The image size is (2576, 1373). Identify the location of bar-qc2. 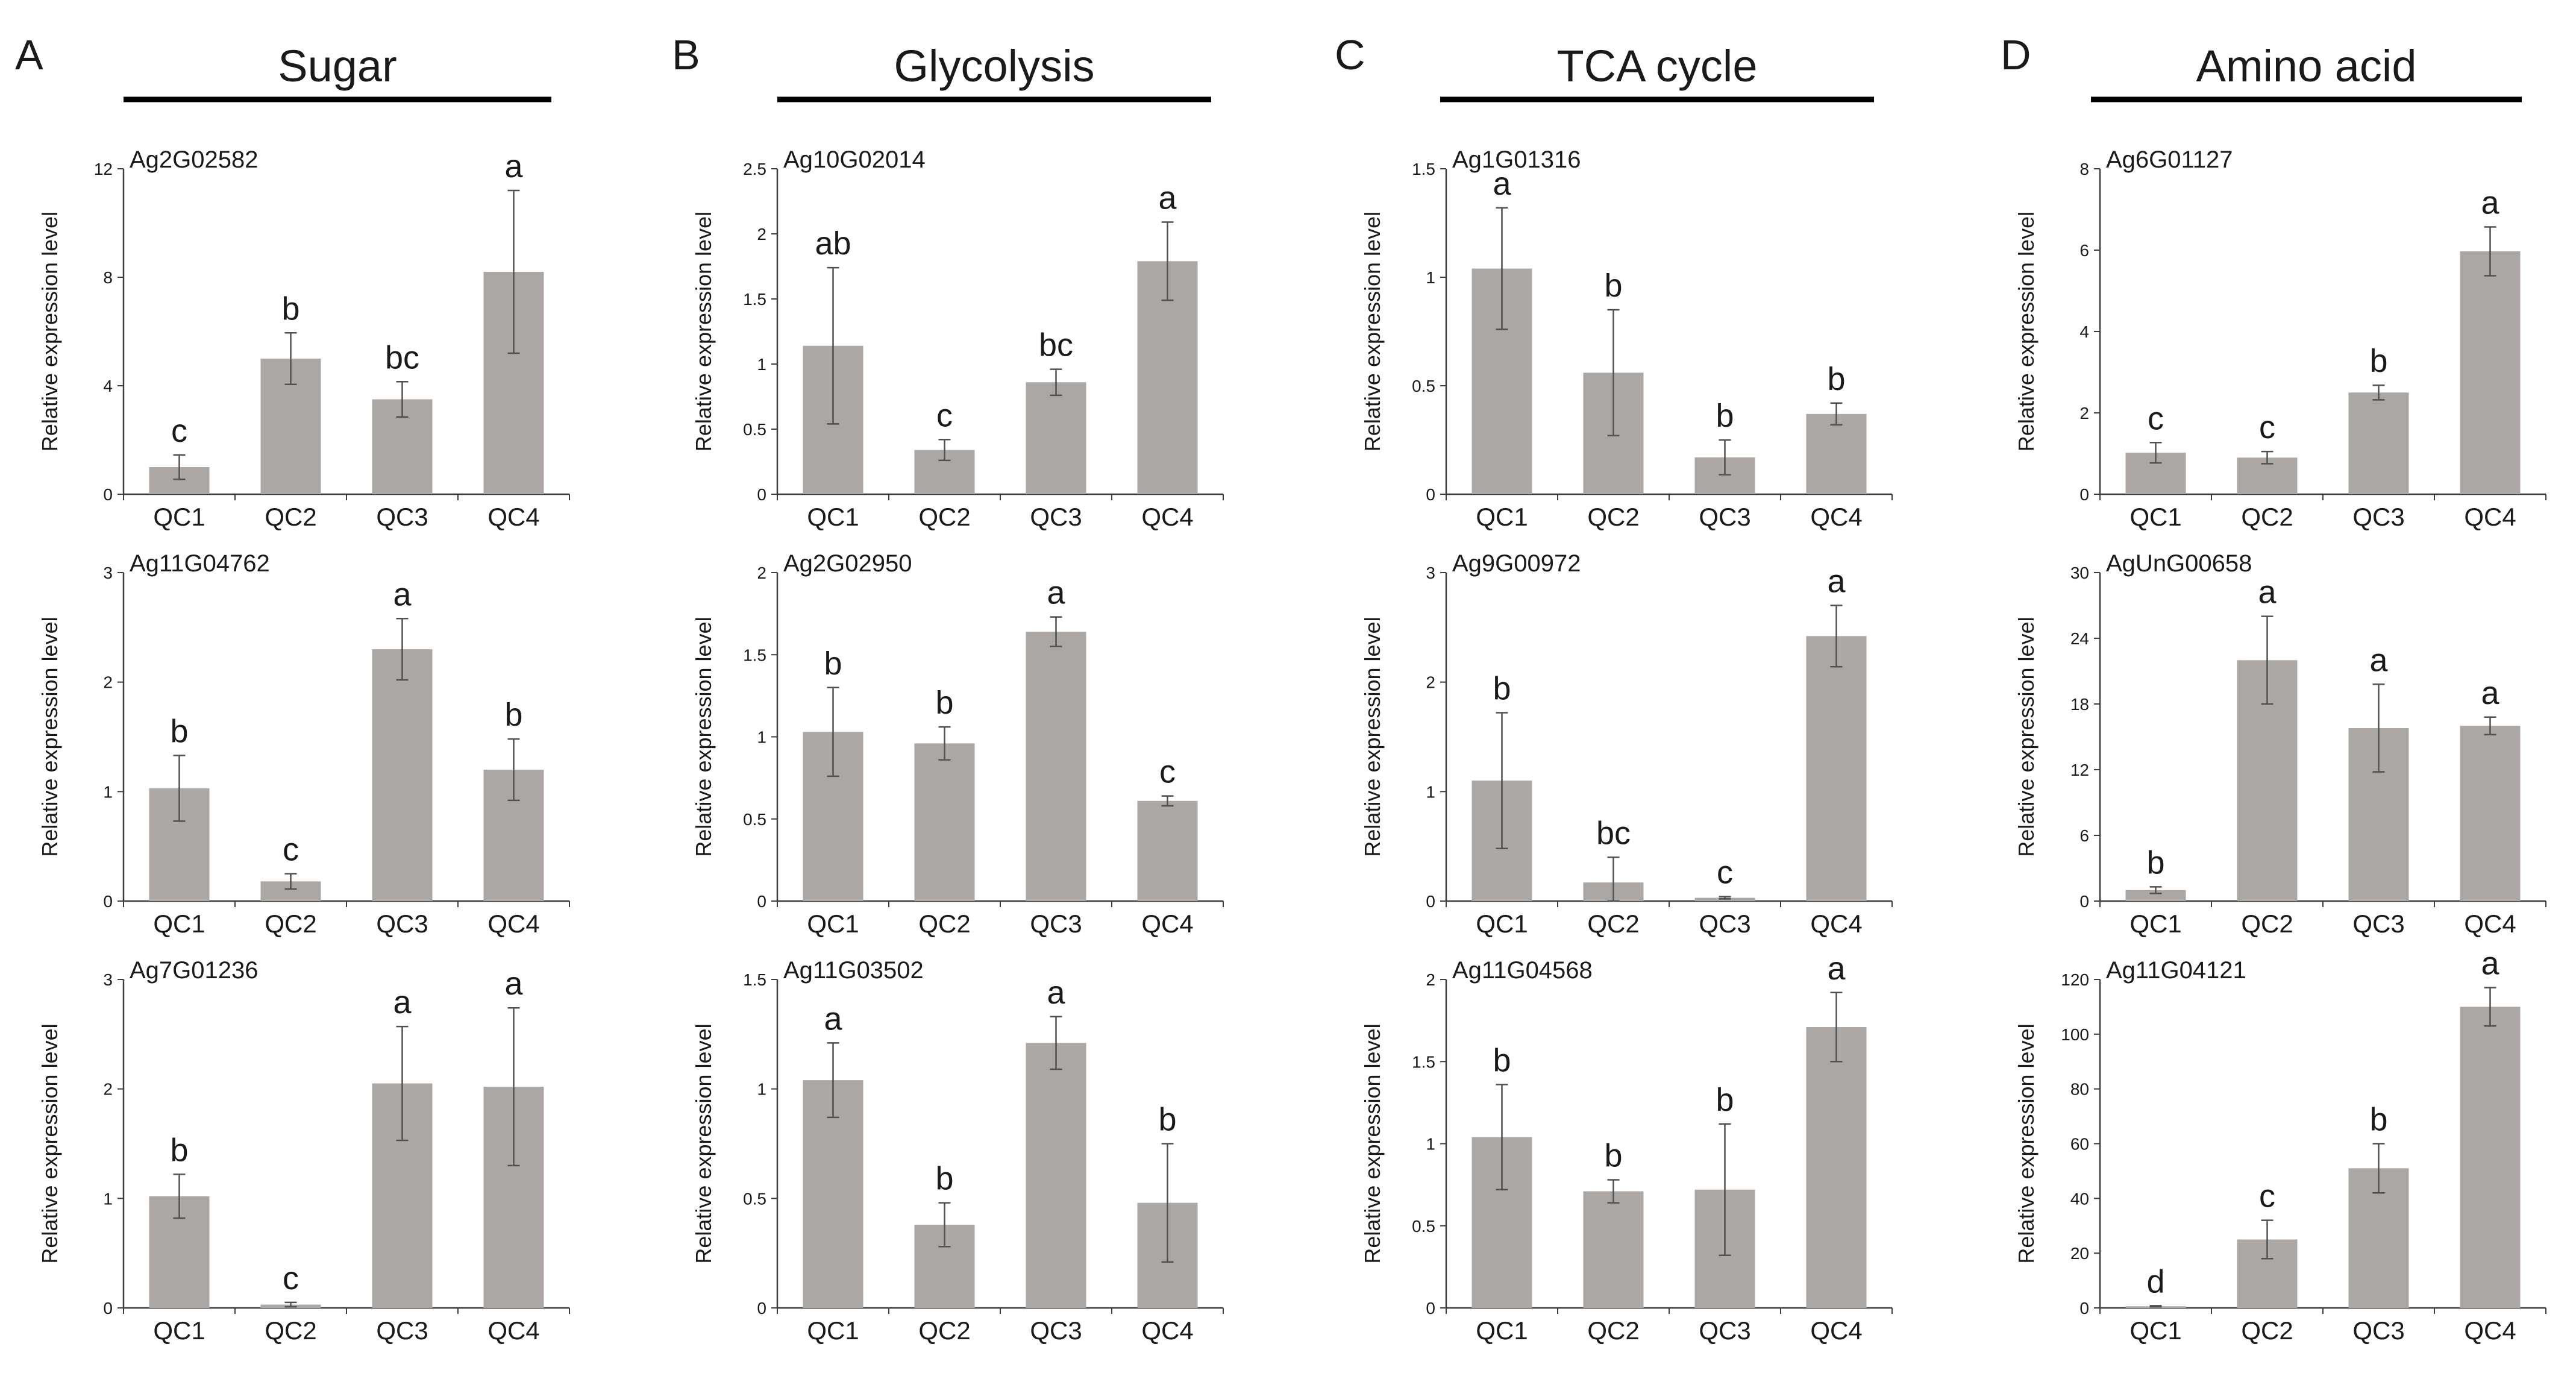
(1613, 1249).